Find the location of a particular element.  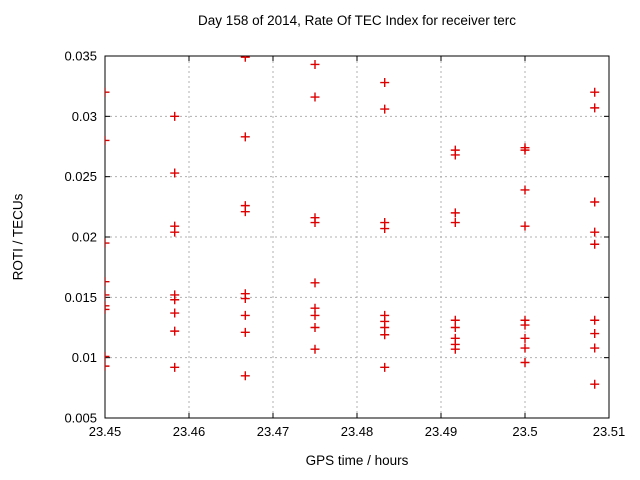

y-tick-label: 0.025 is located at coordinates (80, 176).